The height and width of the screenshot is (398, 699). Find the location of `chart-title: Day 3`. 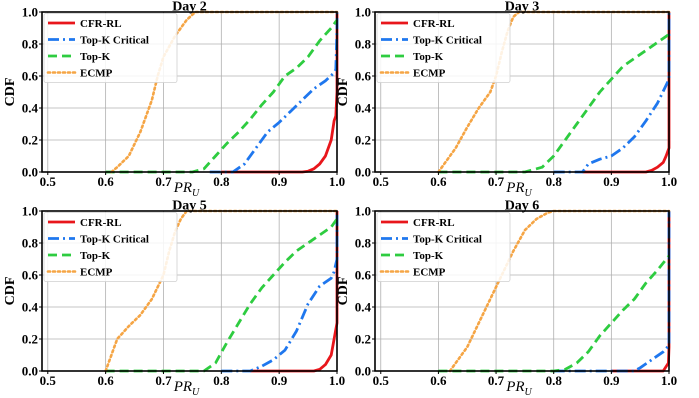

chart-title: Day 3 is located at coordinates (522, 7).